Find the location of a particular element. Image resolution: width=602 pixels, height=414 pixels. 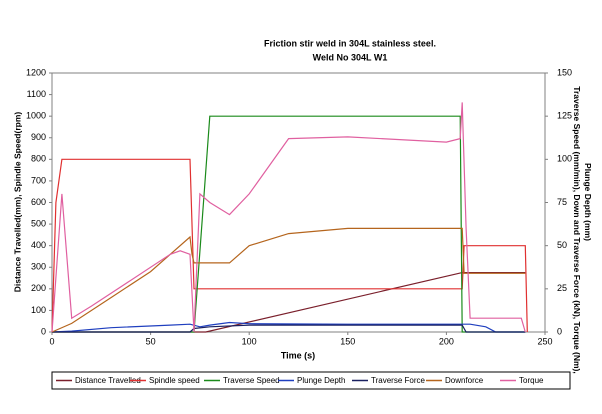

x-tick-label: 100 is located at coordinates (249, 341).